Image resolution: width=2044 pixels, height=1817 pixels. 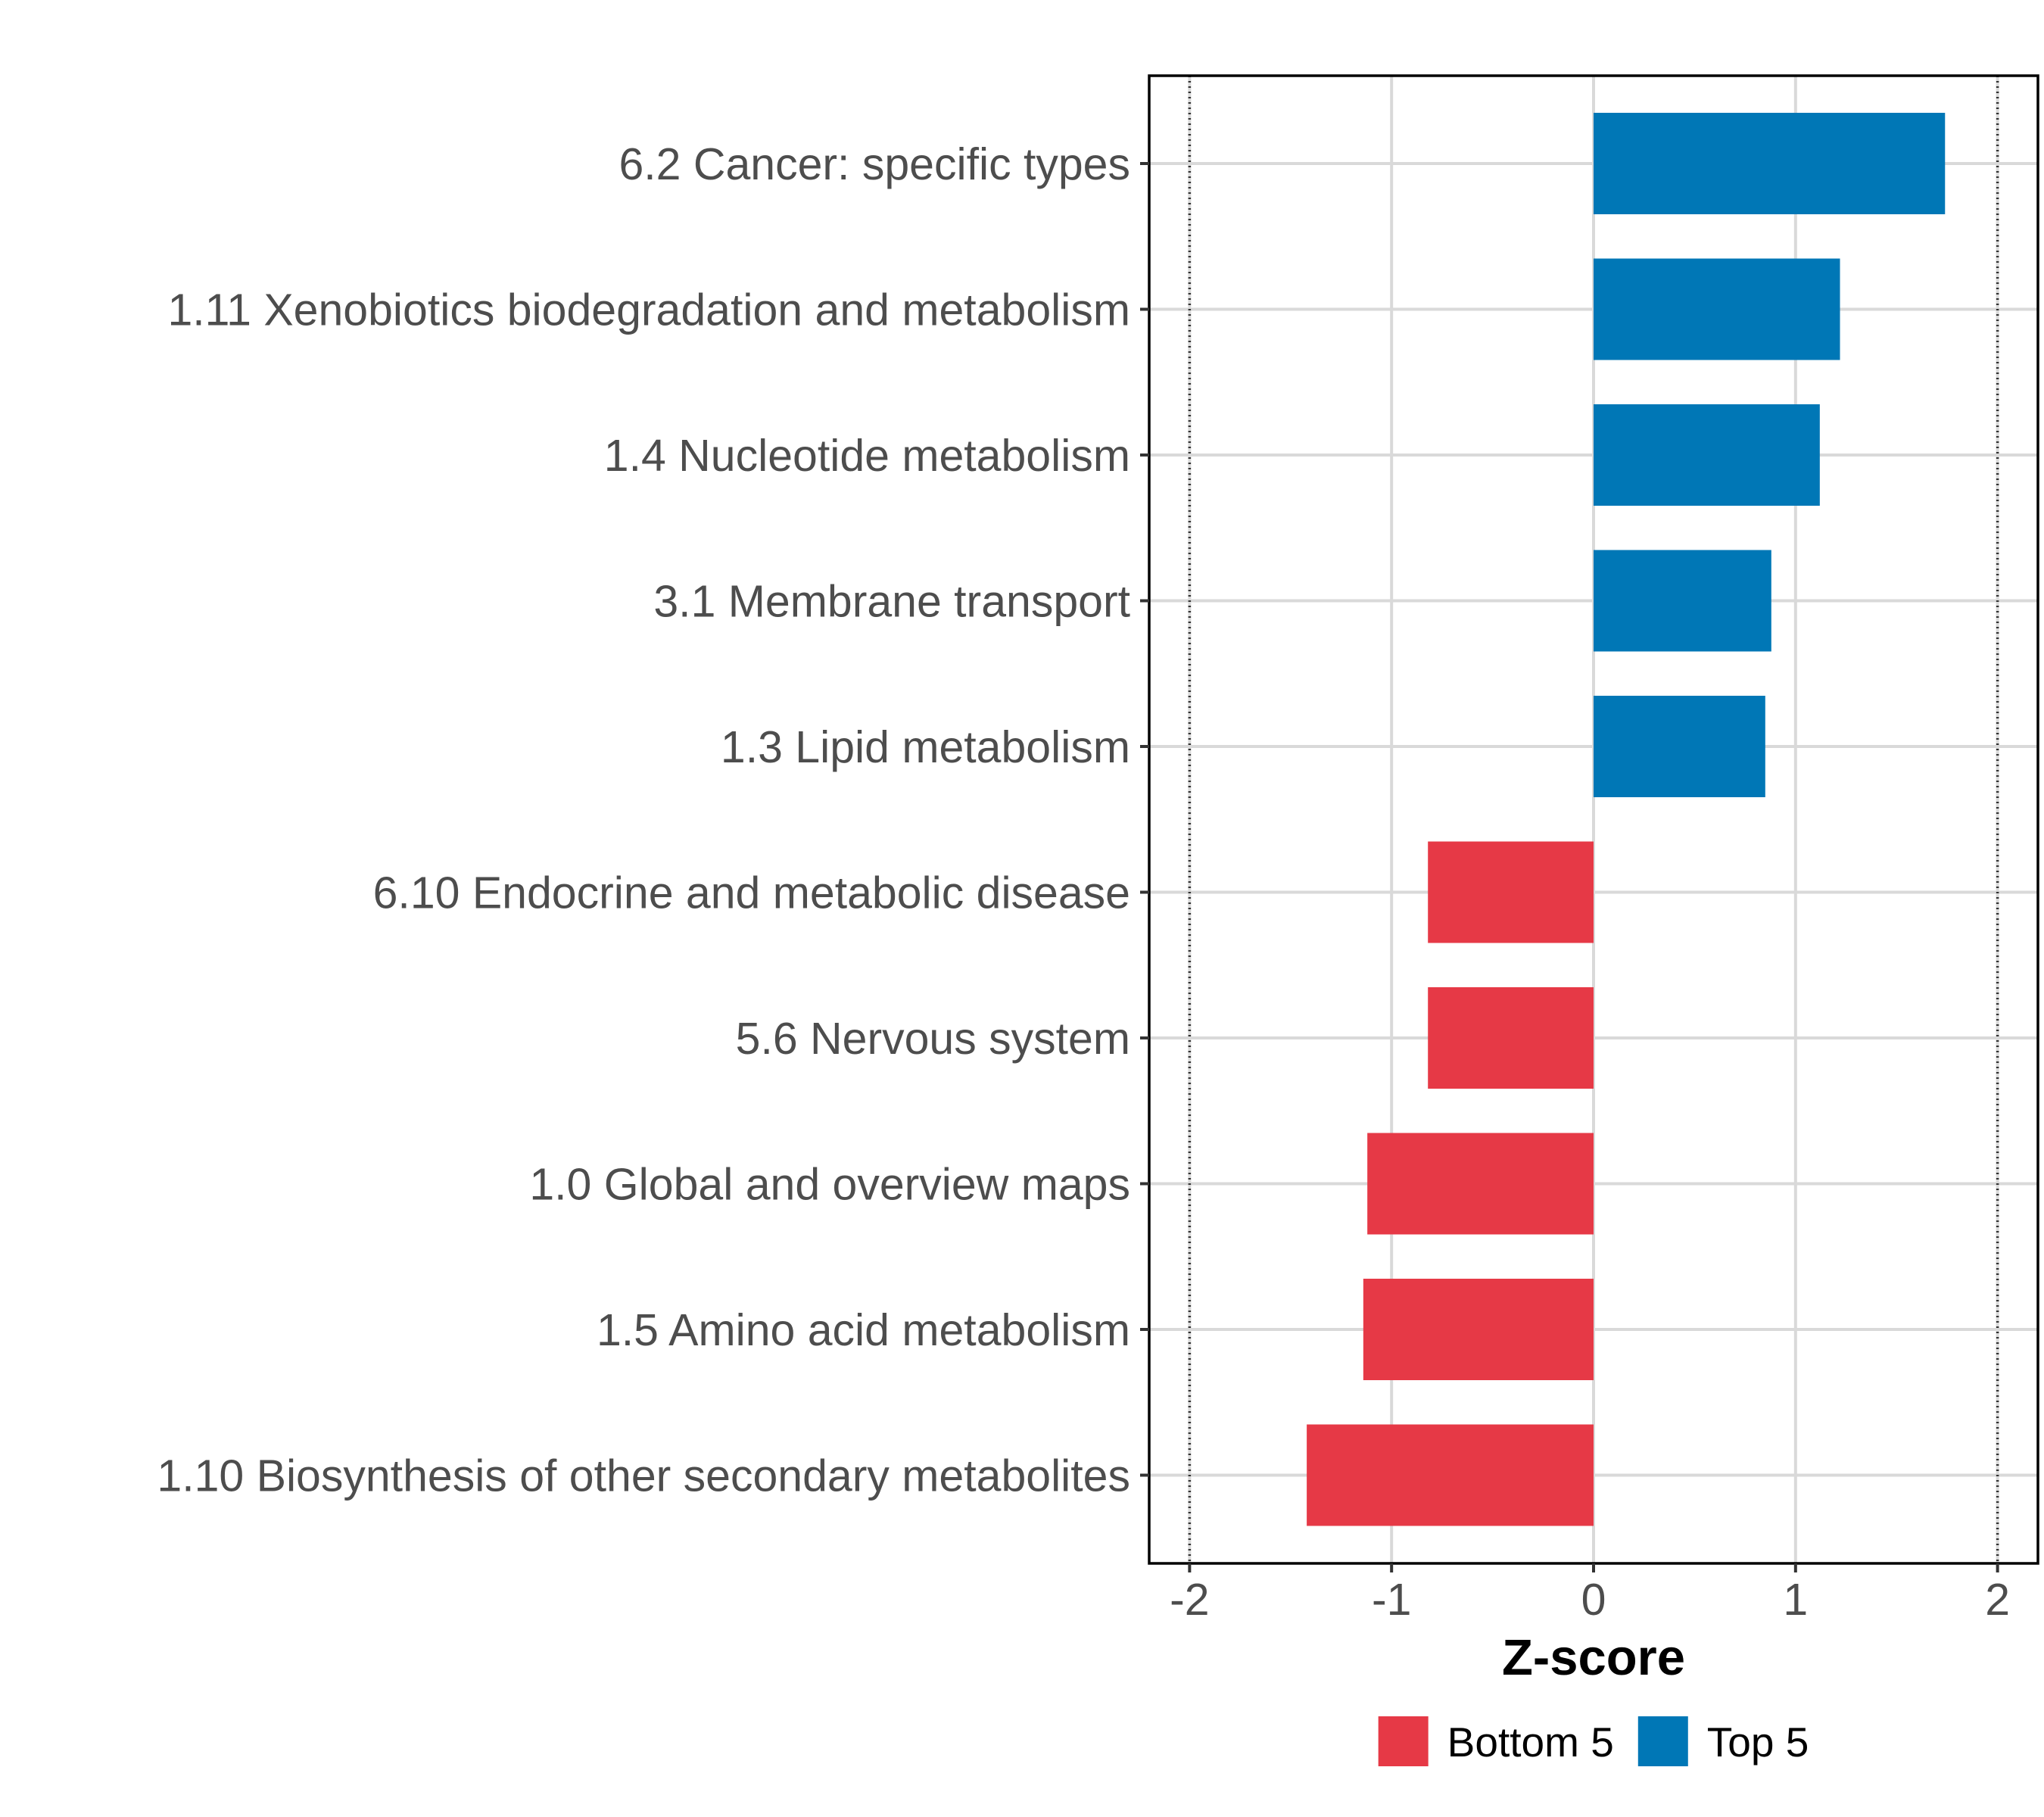 I want to click on legend-label: Bottom 5, so click(x=1531, y=1742).